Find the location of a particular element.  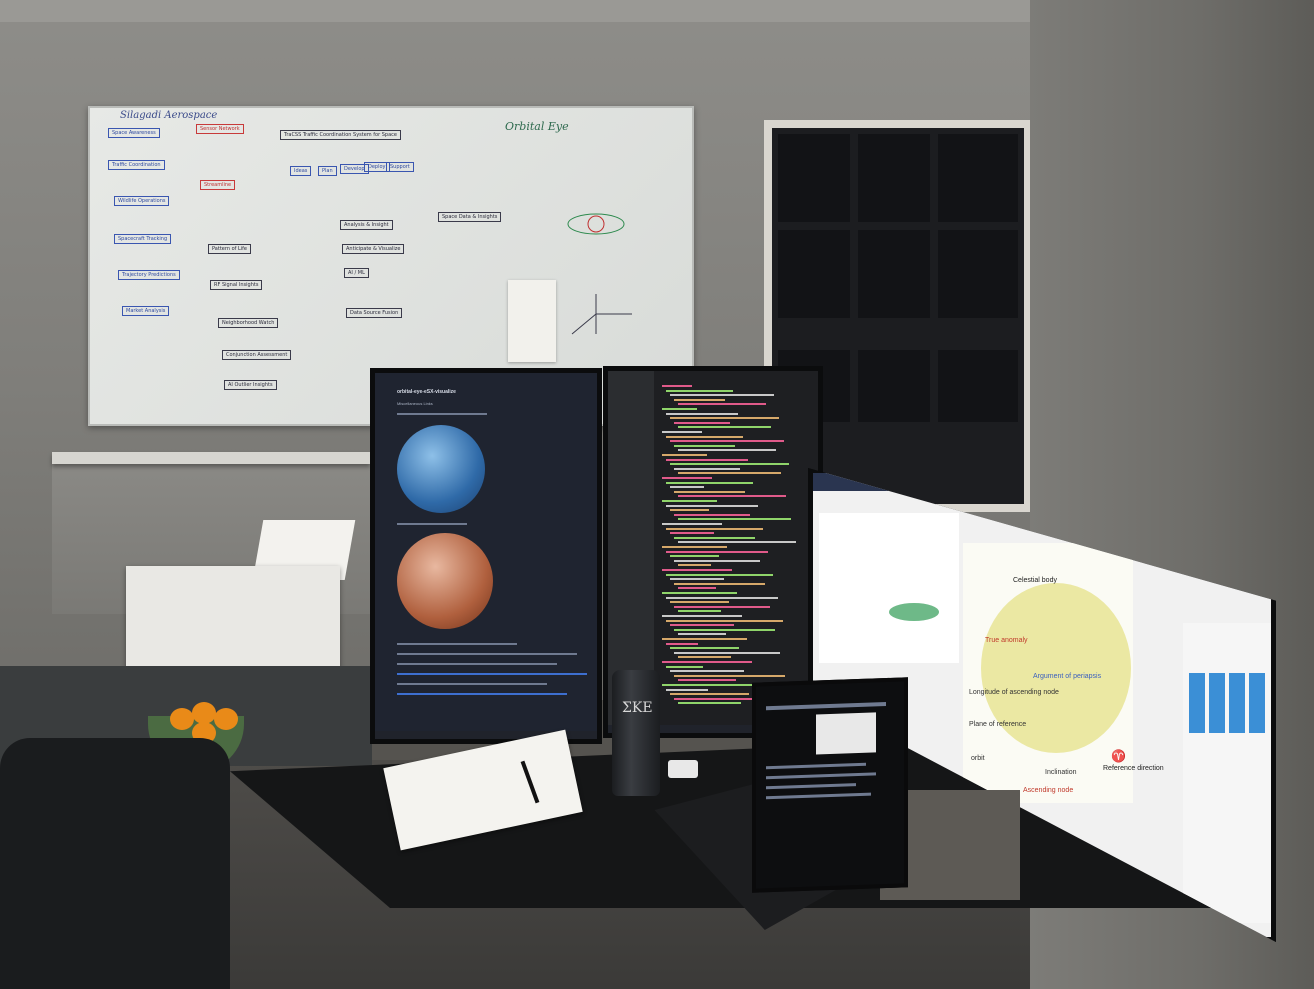

wb-box: Conjunction Assessment is located at coordinates (257, 355).